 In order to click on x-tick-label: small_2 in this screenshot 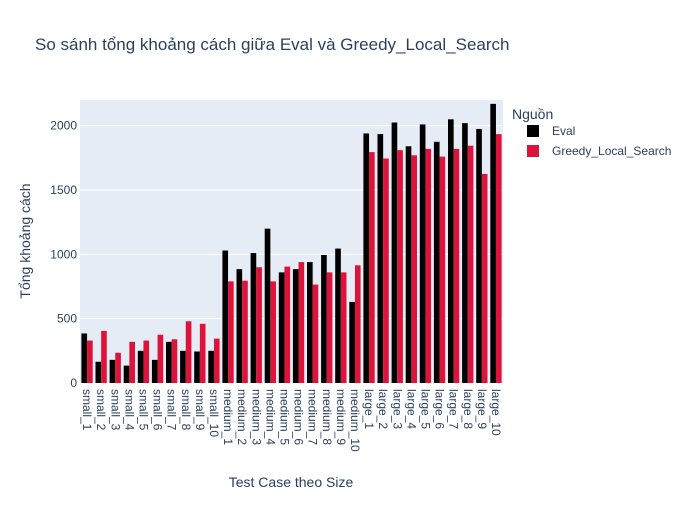, I will do `click(101, 410)`.